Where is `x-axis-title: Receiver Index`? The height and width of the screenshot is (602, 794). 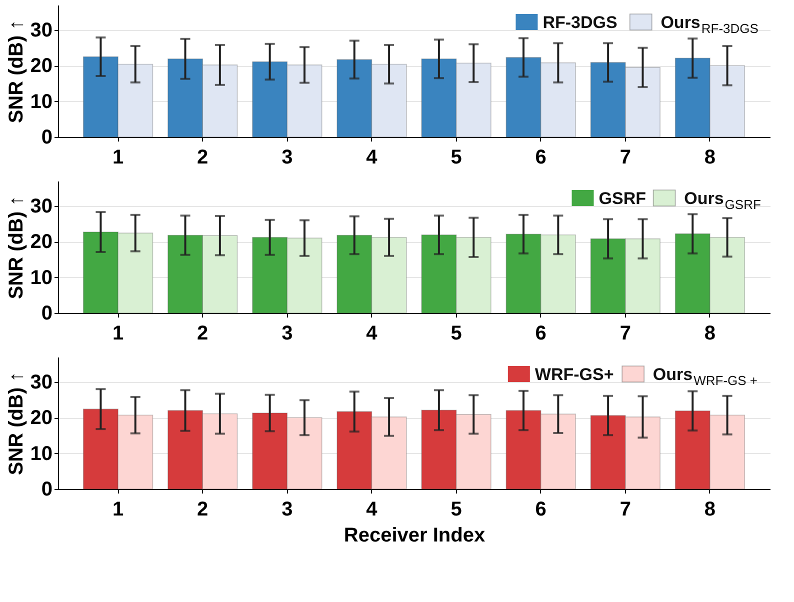 x-axis-title: Receiver Index is located at coordinates (415, 535).